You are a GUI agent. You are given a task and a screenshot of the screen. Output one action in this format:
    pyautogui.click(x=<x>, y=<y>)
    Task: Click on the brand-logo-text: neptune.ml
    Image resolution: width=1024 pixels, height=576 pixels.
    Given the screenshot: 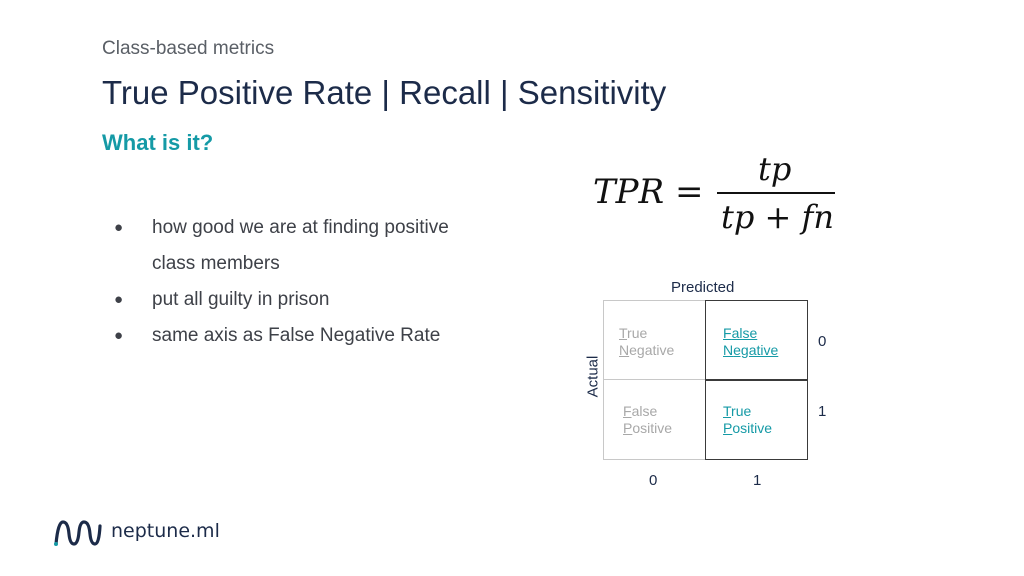 What is the action you would take?
    pyautogui.click(x=165, y=531)
    